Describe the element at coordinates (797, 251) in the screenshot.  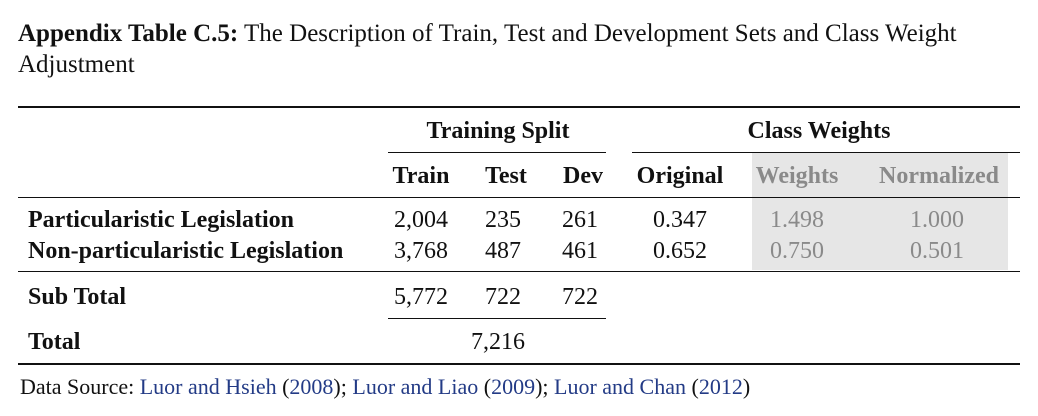
I see `cell-weights: 0.750` at that location.